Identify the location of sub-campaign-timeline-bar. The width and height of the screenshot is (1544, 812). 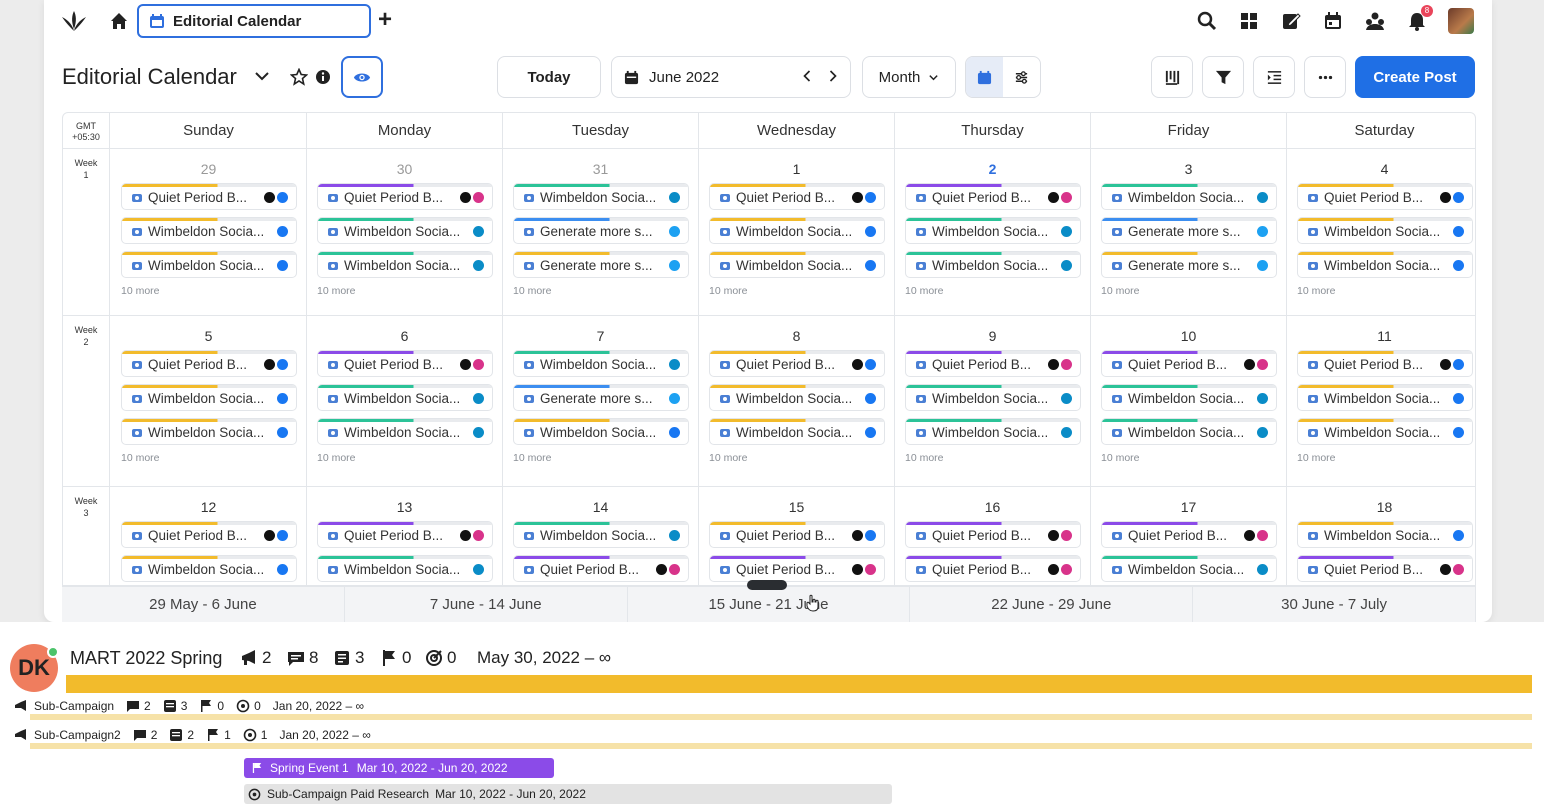
(781, 746).